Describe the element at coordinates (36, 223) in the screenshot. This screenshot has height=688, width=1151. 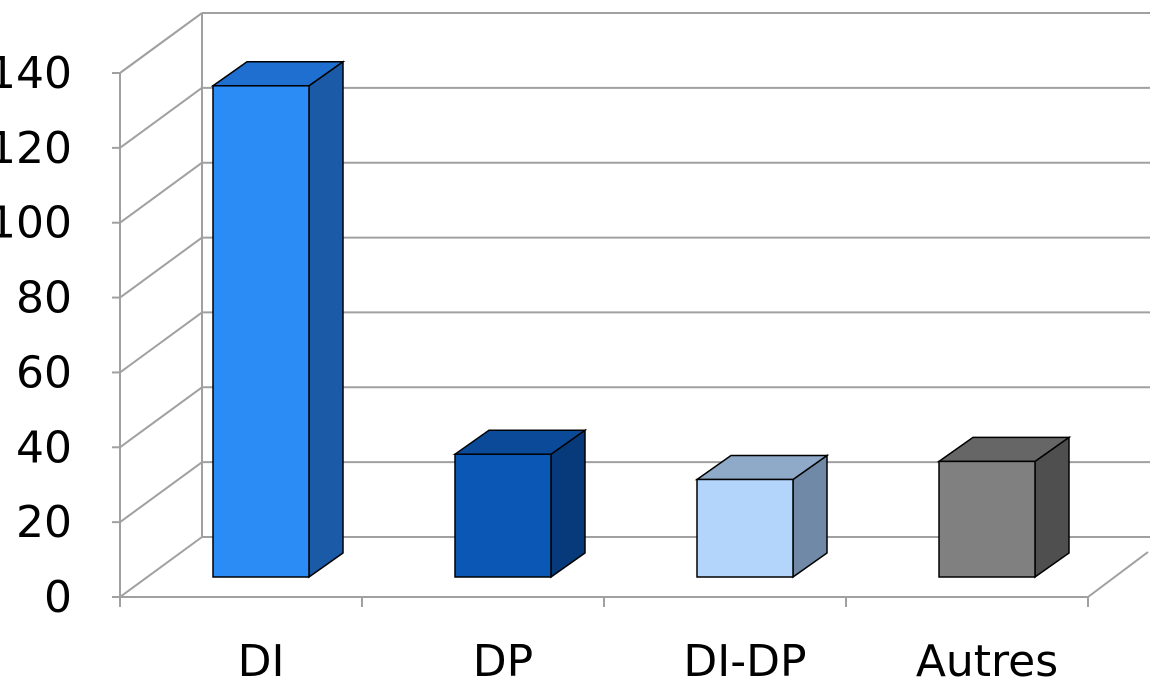
I see `y-tick-label: 100` at that location.